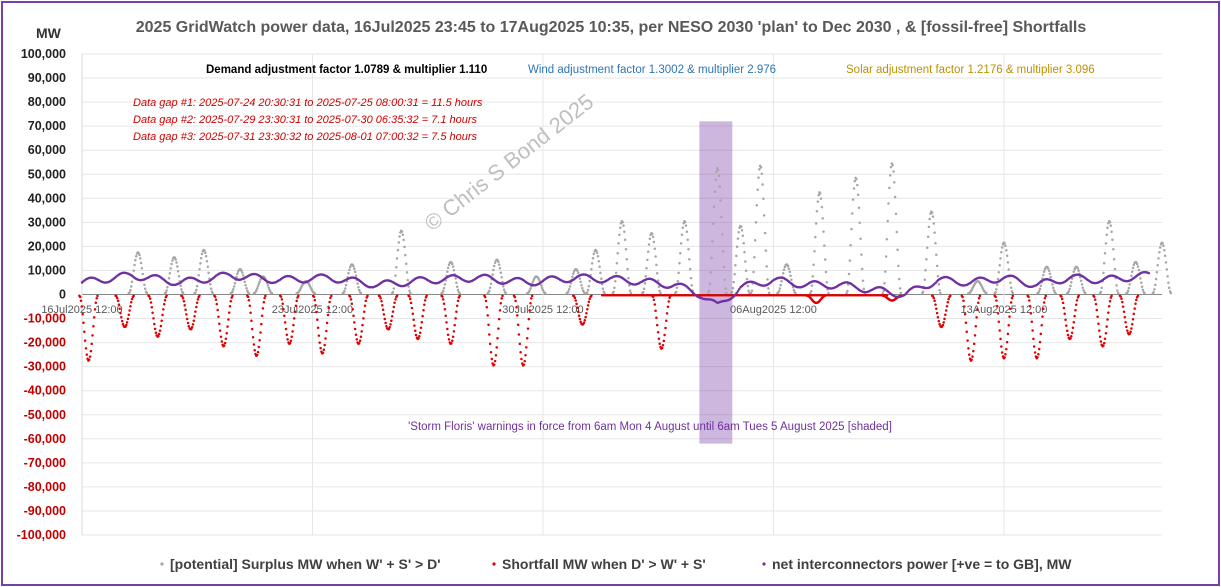  I want to click on y-tick-label: -100,000, so click(41, 535).